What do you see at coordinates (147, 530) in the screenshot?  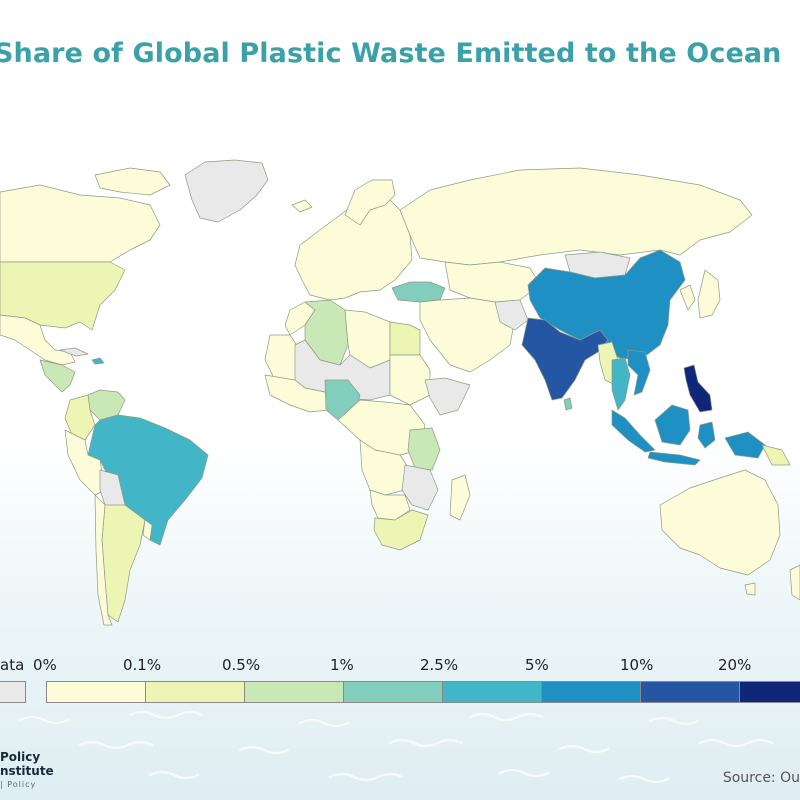 I see `region-uruguay` at bounding box center [147, 530].